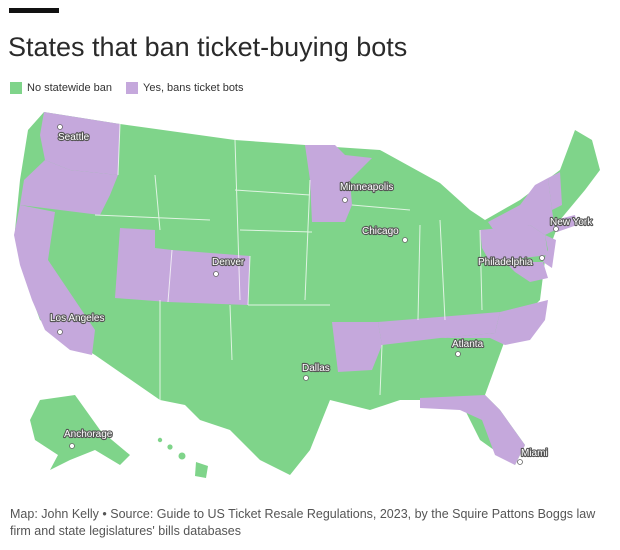 The image size is (620, 550). Describe the element at coordinates (555, 191) in the screenshot. I see `state-vermont` at that location.